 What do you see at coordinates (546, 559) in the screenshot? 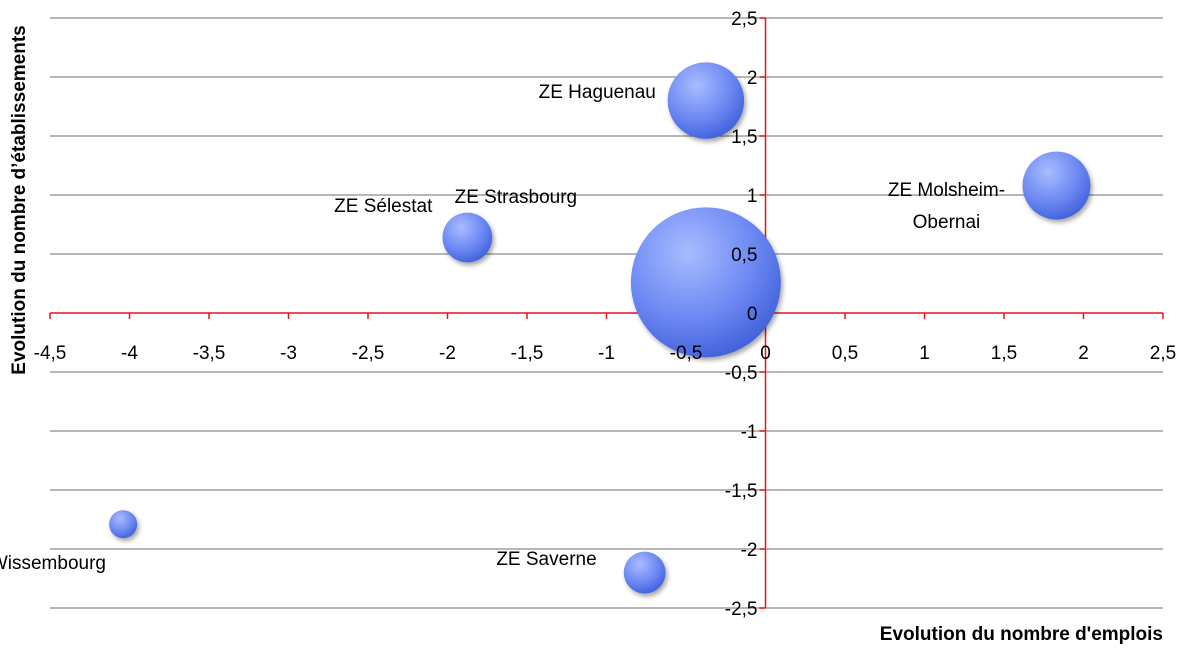
I see `bubble-label: ZE Saverne` at bounding box center [546, 559].